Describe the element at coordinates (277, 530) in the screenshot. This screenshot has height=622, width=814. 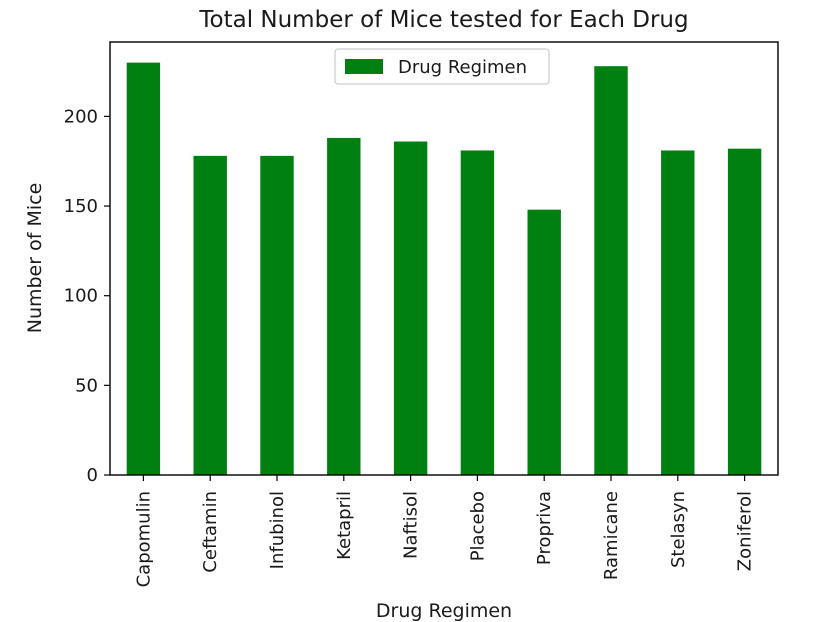
I see `x-tick-label: Infubinol` at that location.